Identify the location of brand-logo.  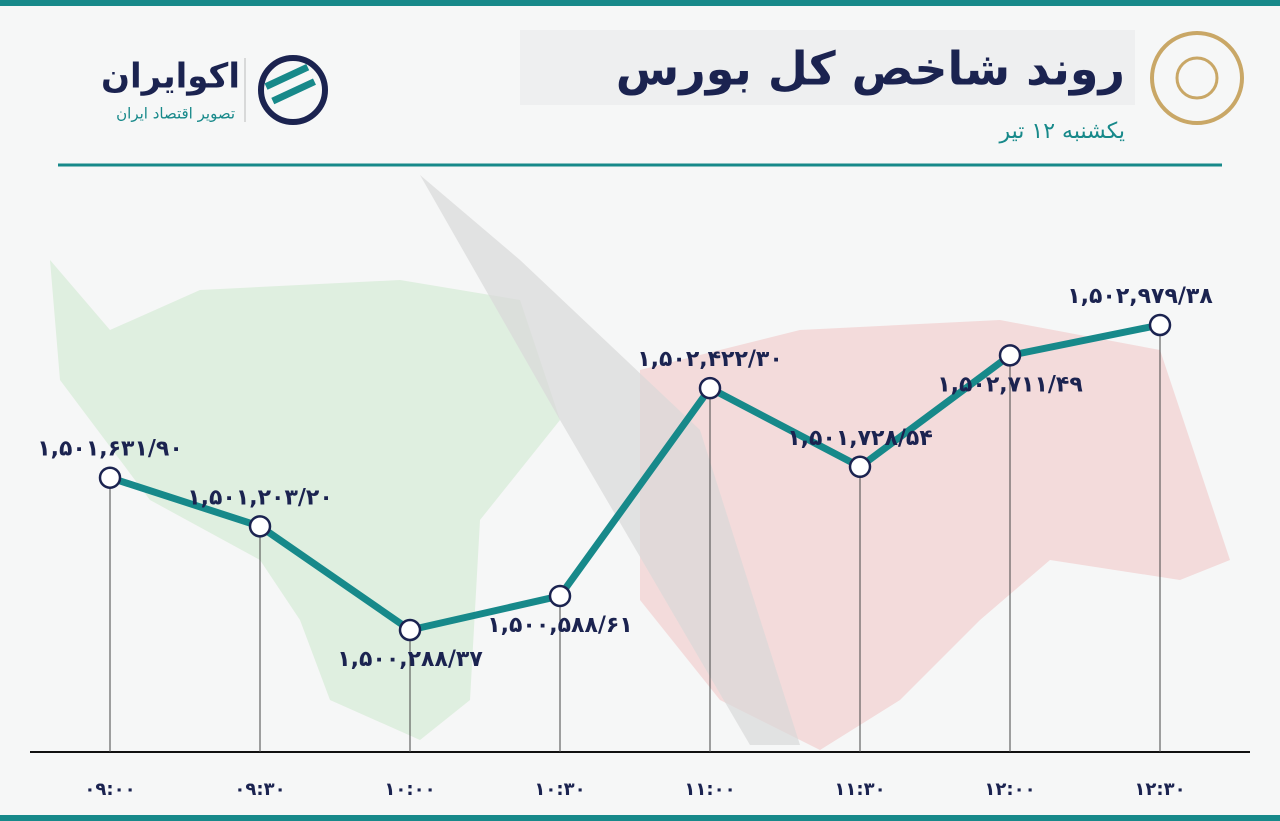
(293, 90).